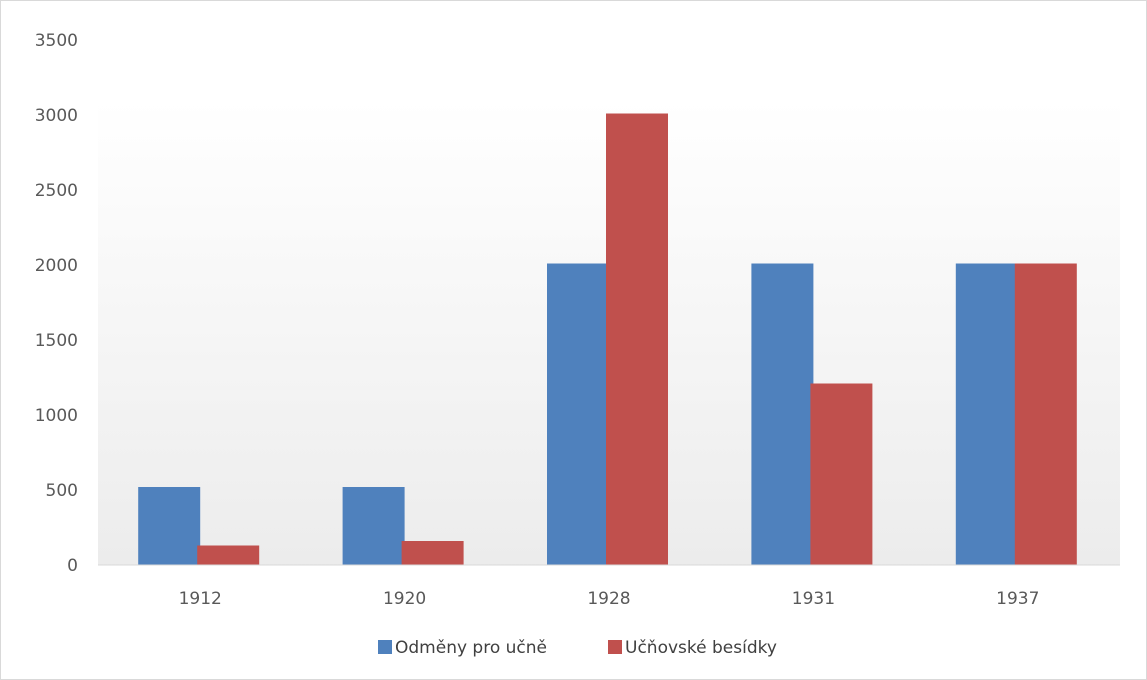 The image size is (1147, 680). I want to click on y-tick-label: 2500, so click(56, 191).